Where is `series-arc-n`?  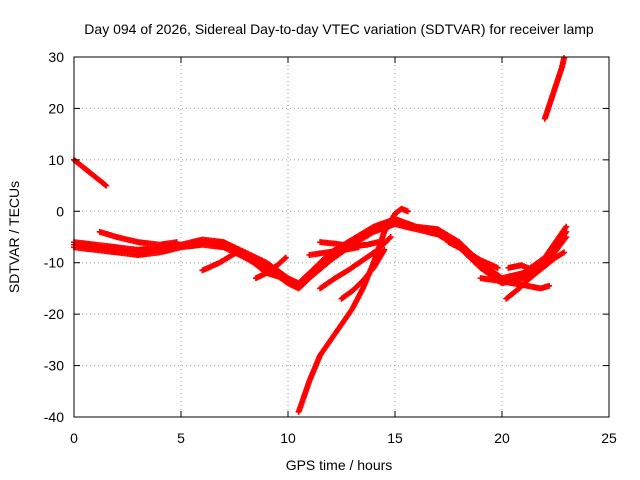 series-arc-n is located at coordinates (515, 283).